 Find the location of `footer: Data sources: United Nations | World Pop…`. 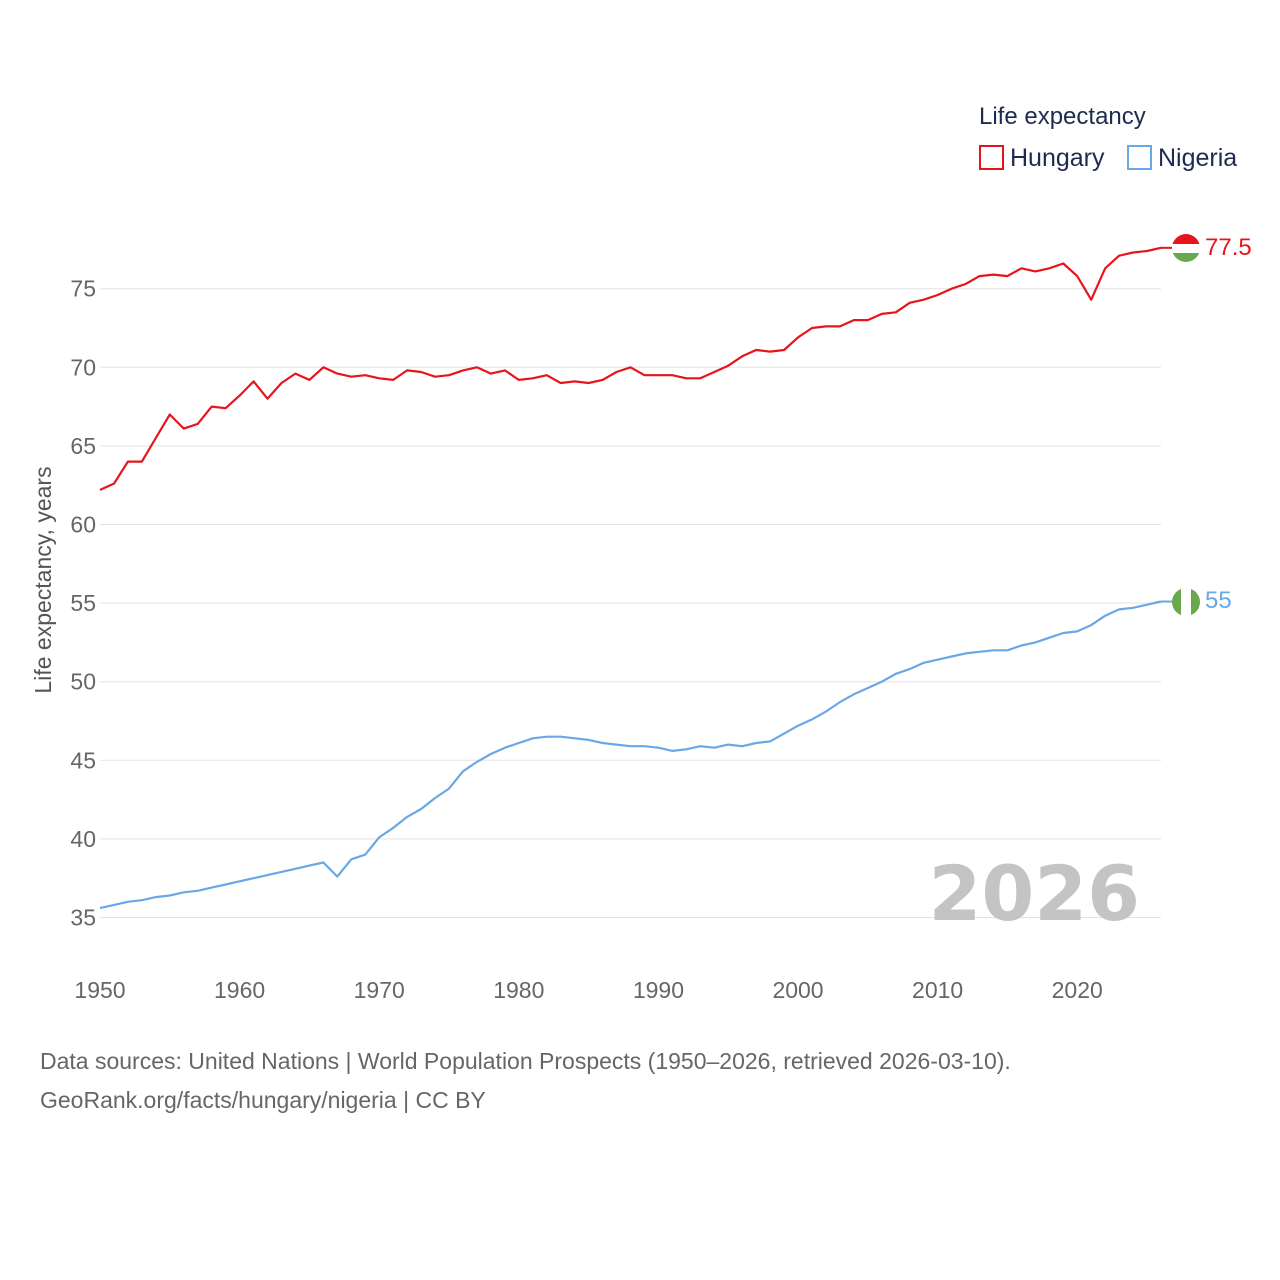

footer: Data sources: United Nations | World Pop… is located at coordinates (525, 1081).